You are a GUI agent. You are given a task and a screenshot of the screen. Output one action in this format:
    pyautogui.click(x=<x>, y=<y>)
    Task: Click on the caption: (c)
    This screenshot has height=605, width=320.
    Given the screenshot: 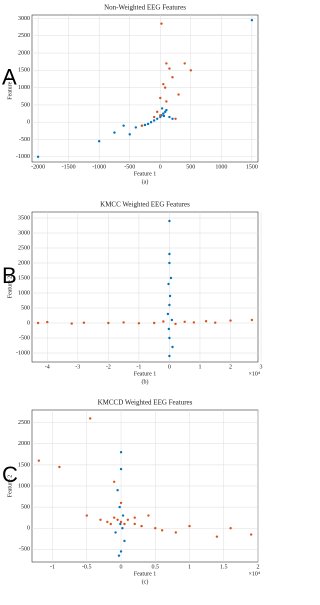 What is the action you would take?
    pyautogui.click(x=145, y=581)
    